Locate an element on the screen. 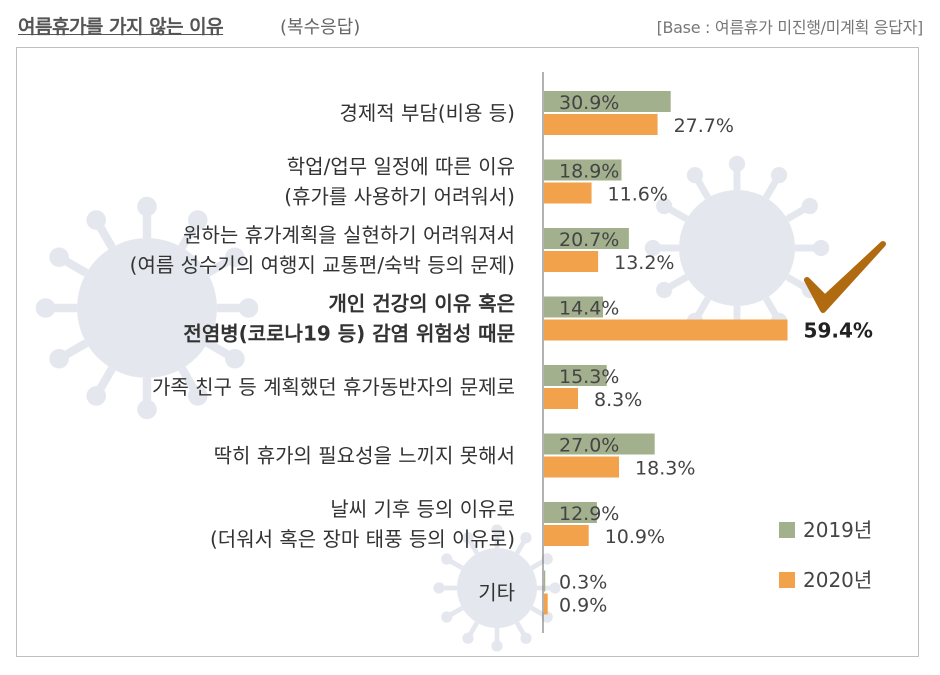 The image size is (940, 675). category-label: (휴가를 사용하기 어려워서) is located at coordinates (399, 197).